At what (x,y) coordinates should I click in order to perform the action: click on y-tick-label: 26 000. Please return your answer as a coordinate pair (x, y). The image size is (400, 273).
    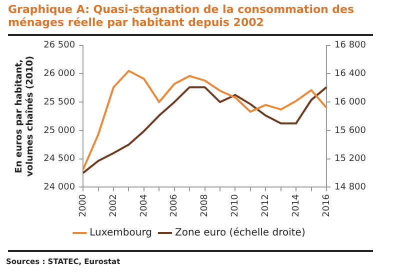
    Looking at the image, I should click on (60, 74).